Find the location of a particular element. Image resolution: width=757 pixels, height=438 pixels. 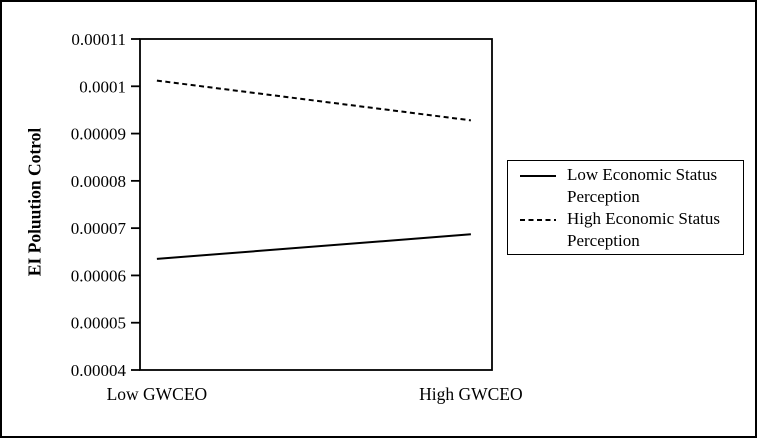

y-tick-label: 0.00009 is located at coordinates (98, 134).